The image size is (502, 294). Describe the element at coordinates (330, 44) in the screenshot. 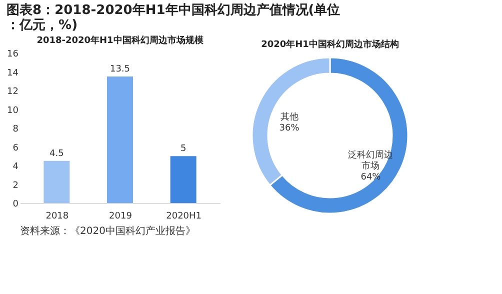

I see `chart-subtitle: 2020年H1中国科幻周边市场结构` at that location.